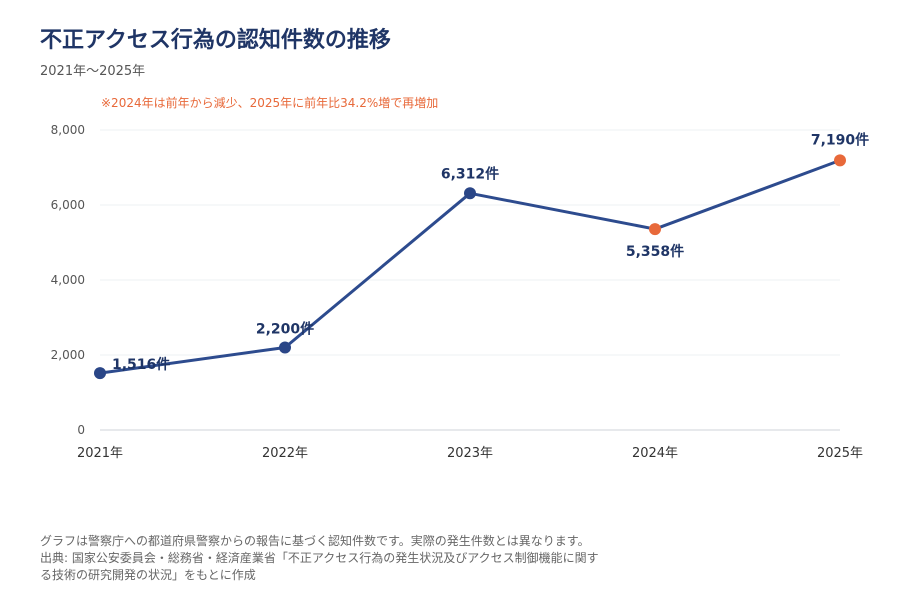 This screenshot has width=900, height=600. I want to click on data-label: 6,312件, so click(470, 173).